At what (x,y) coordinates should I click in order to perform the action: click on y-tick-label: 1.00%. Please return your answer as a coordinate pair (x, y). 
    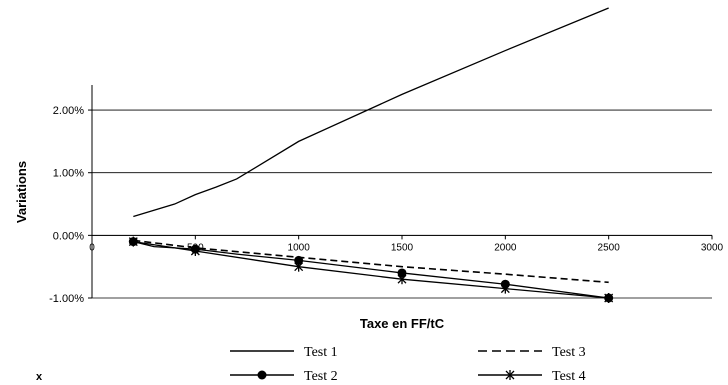
    Looking at the image, I should click on (68, 174).